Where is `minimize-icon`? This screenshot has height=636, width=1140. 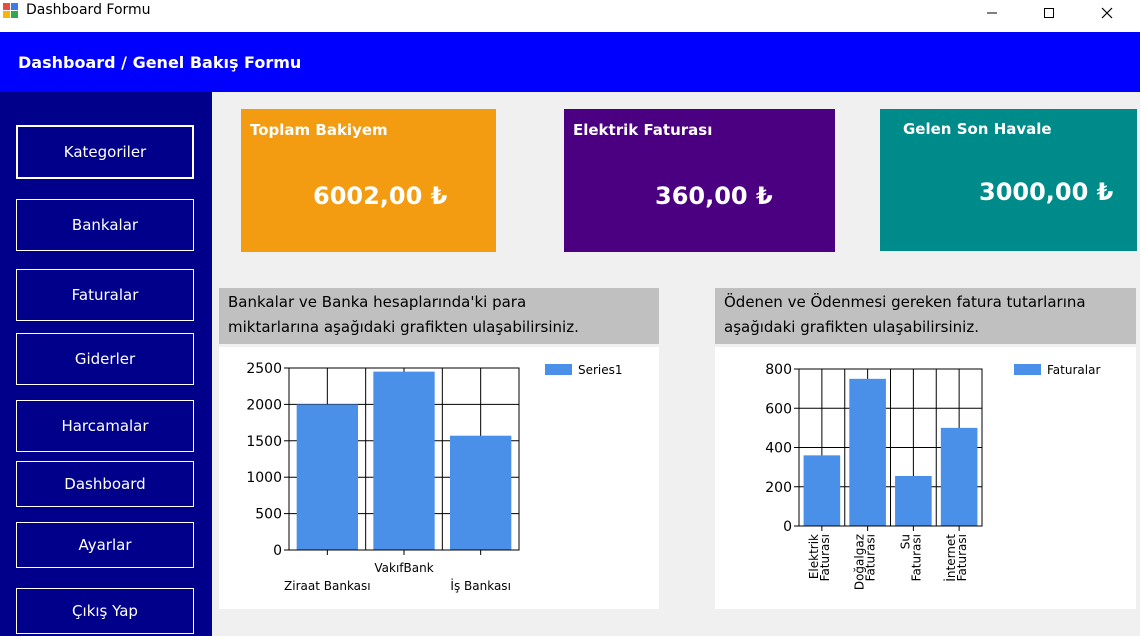 minimize-icon is located at coordinates (992, 13).